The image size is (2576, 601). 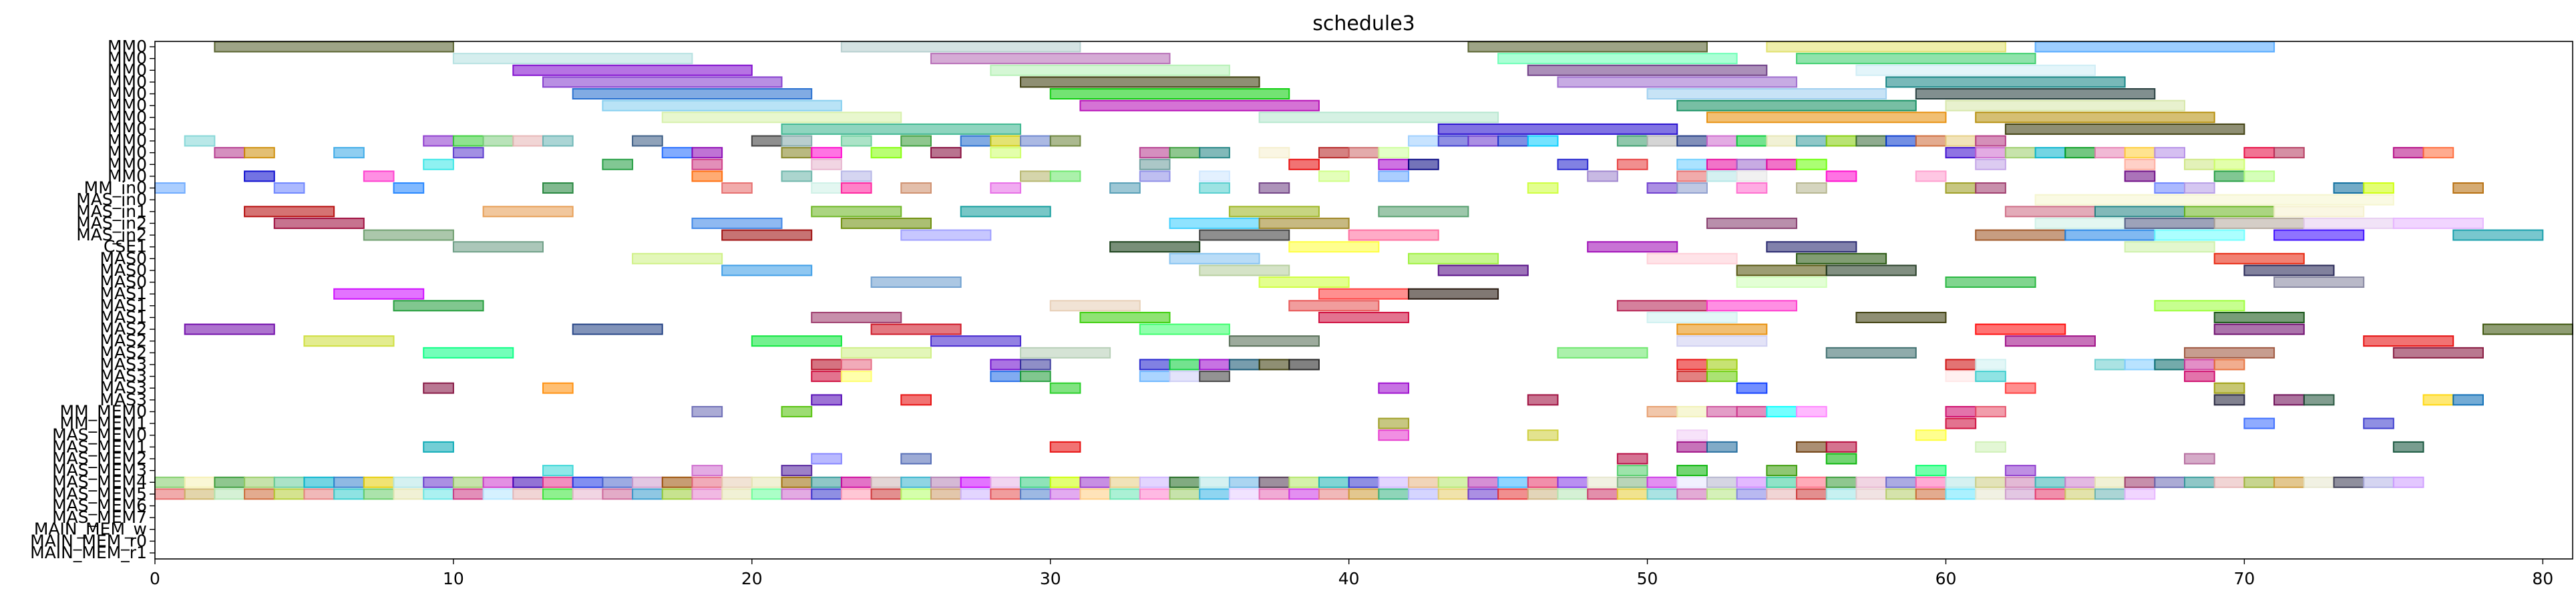 What do you see at coordinates (125, 246) in the screenshot?
I see `y-tick-label: CSE1` at bounding box center [125, 246].